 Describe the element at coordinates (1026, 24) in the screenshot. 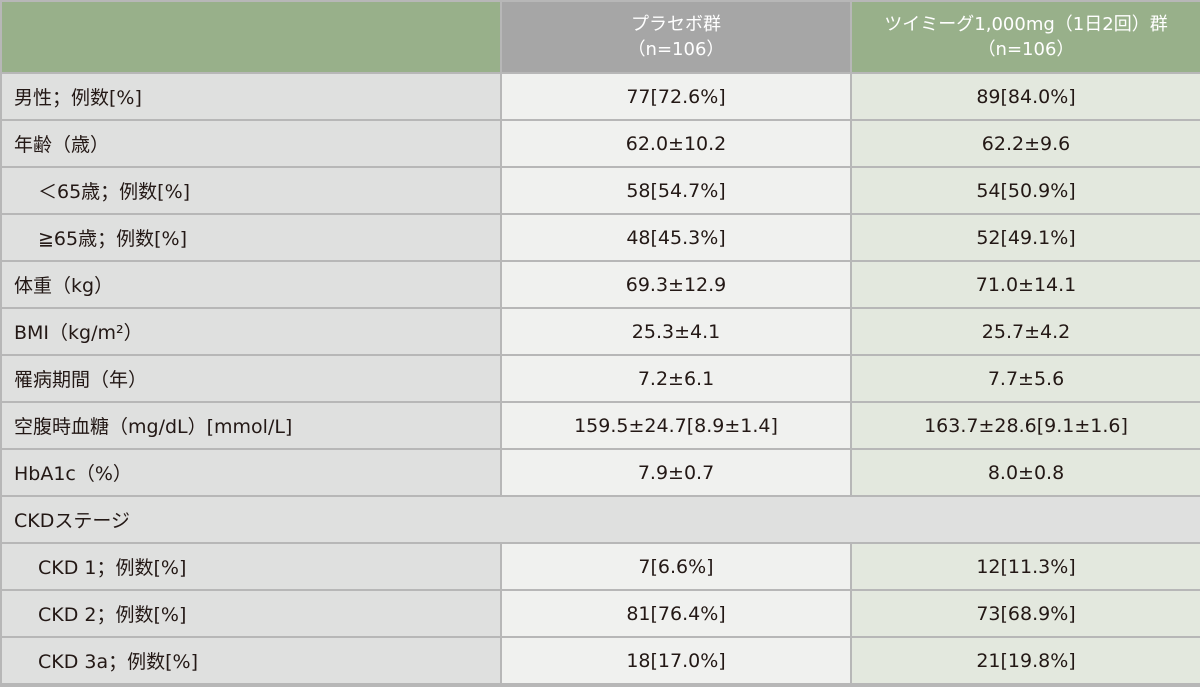

I see `drug-name: ツイミーグ1,000mg（1日2回）群` at that location.